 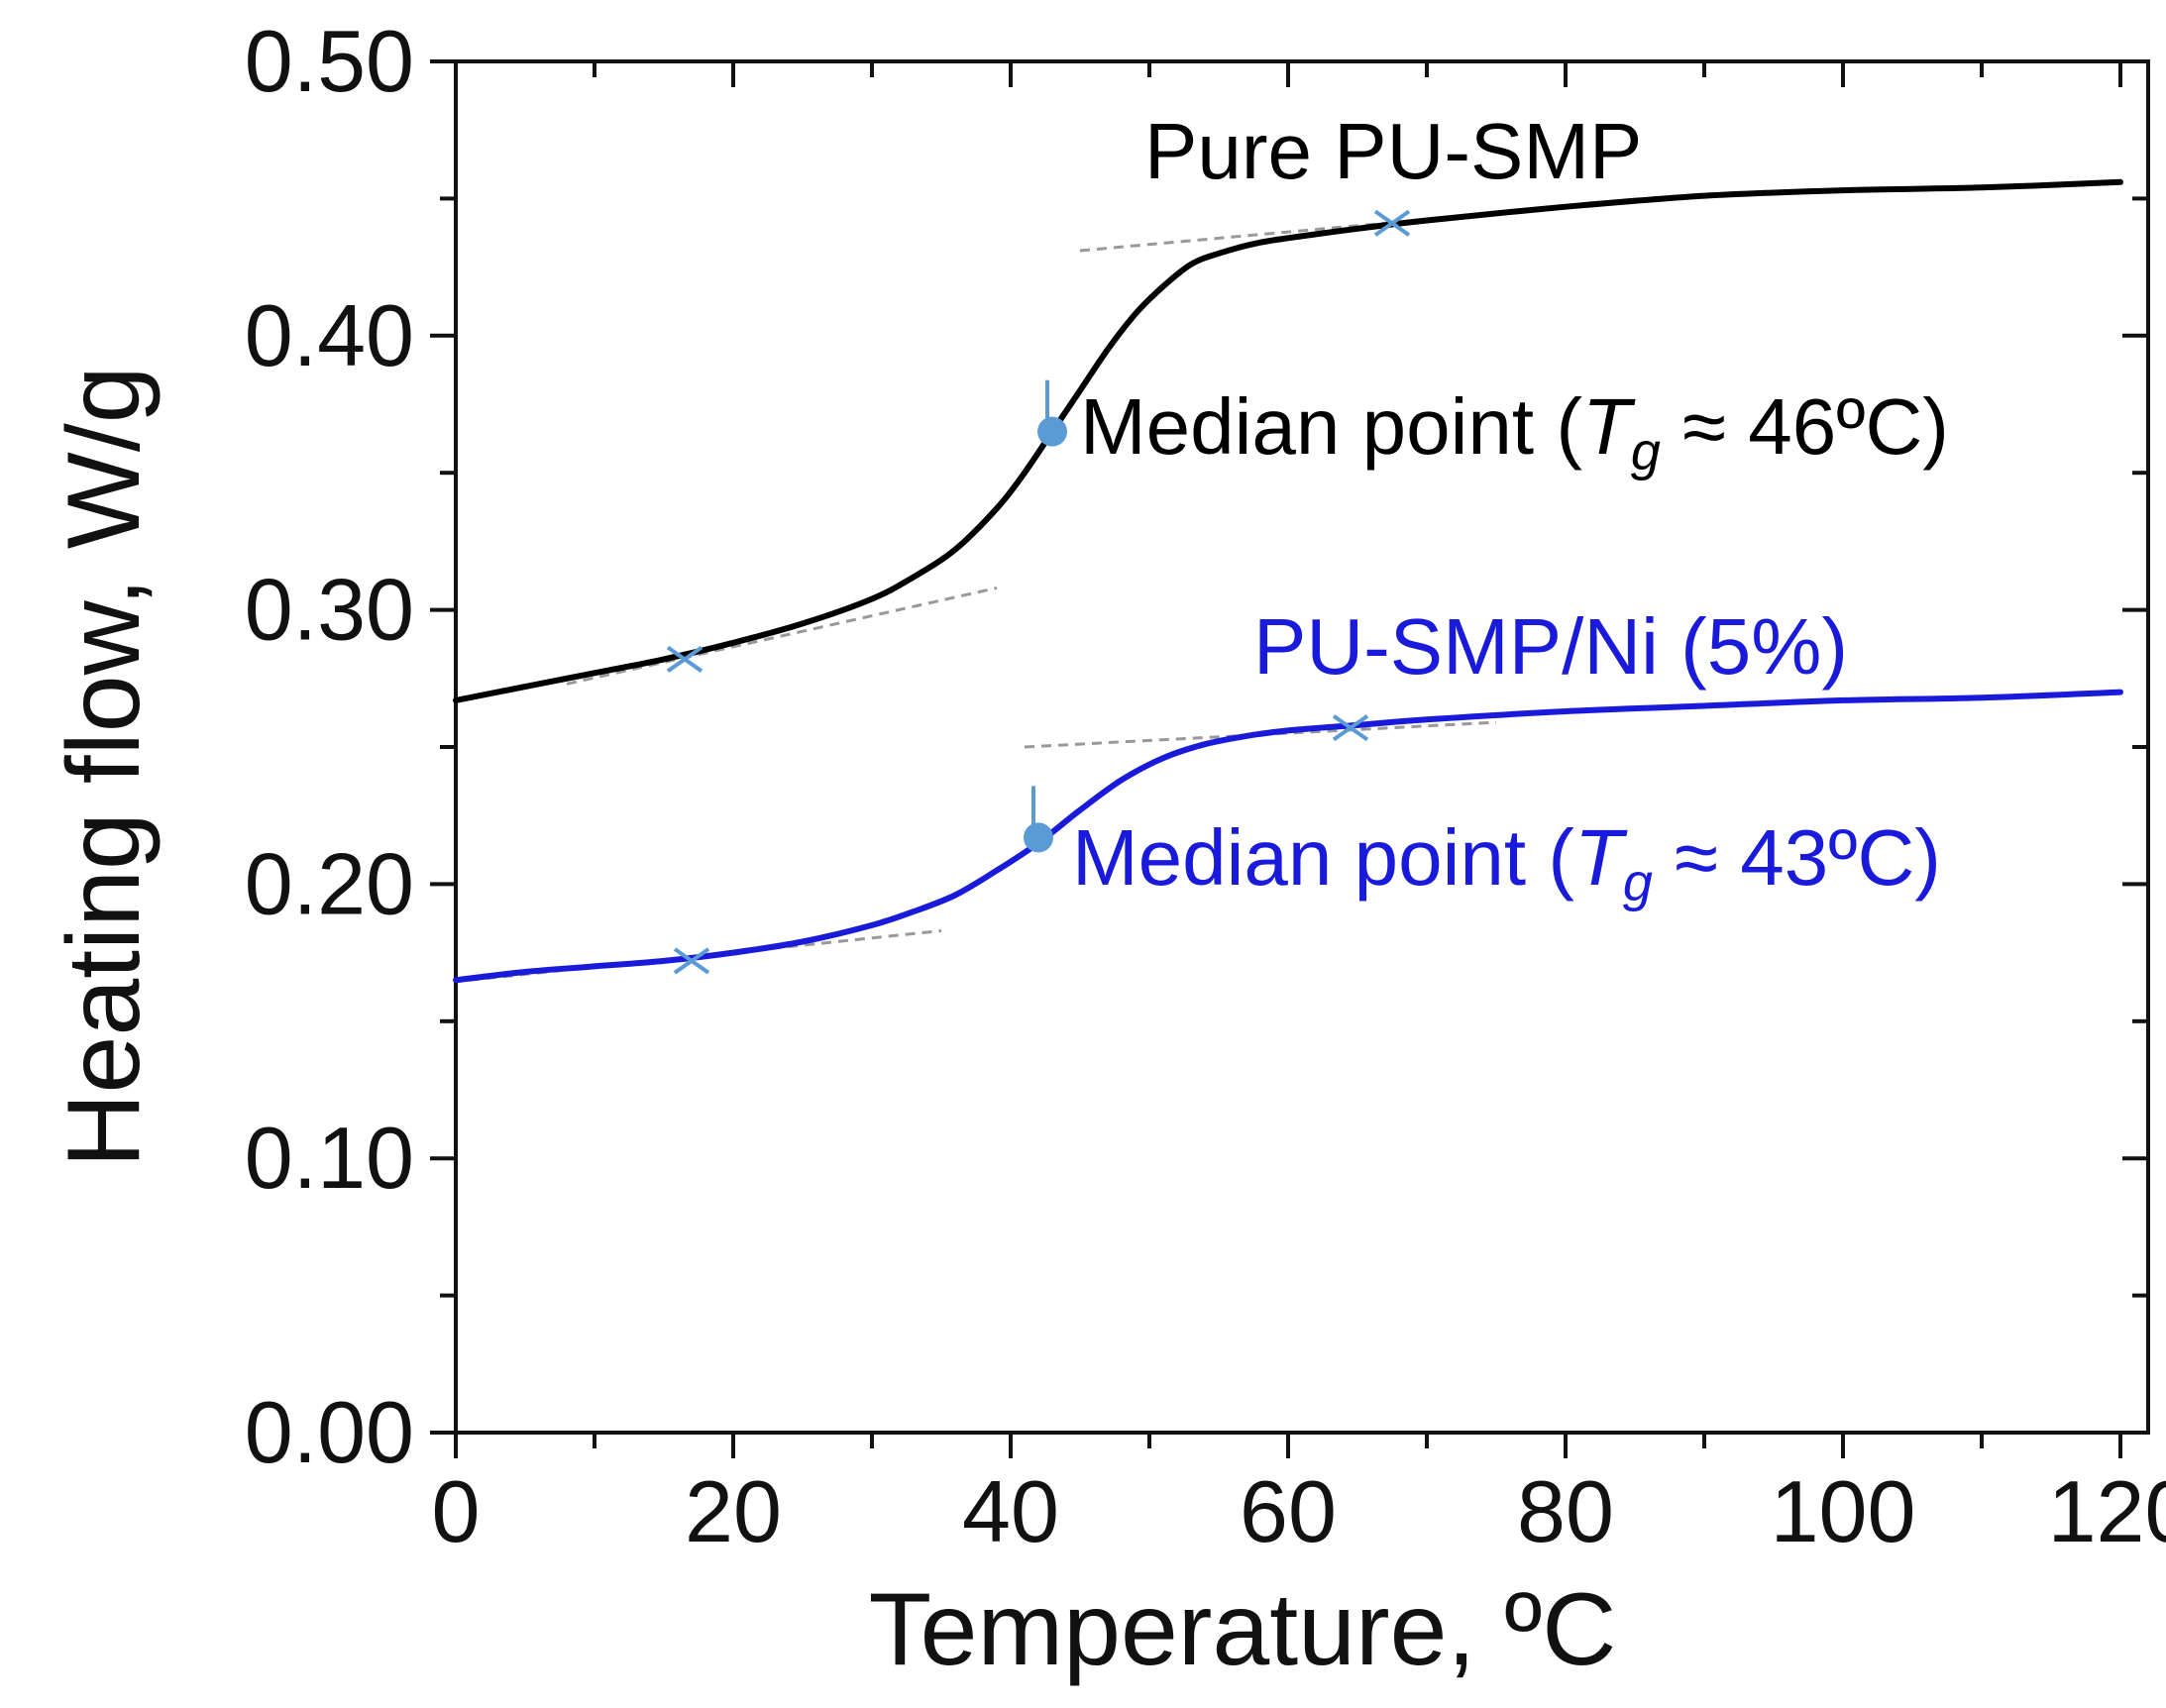 What do you see at coordinates (1038, 837) in the screenshot?
I see `pu-smp-ni-median-point` at bounding box center [1038, 837].